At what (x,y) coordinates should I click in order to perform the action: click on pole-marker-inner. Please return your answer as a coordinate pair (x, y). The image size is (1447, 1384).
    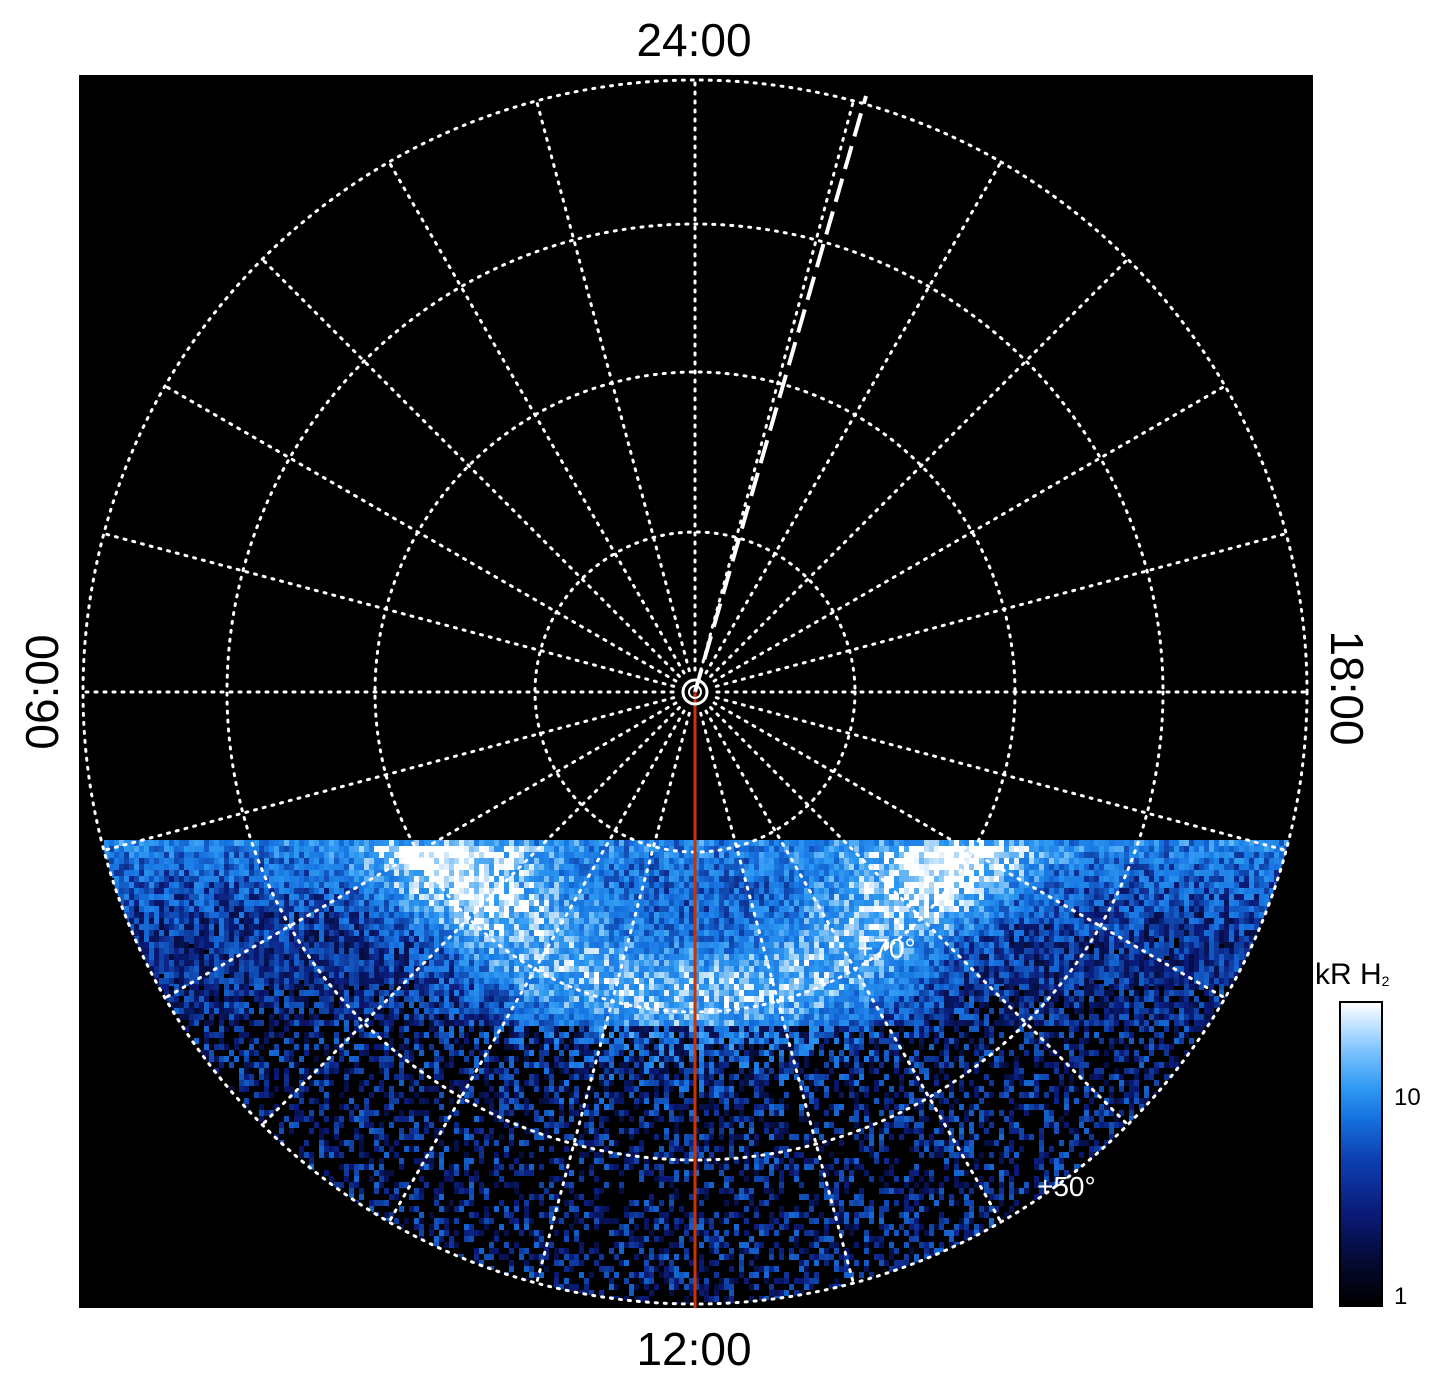
    Looking at the image, I should click on (695, 692).